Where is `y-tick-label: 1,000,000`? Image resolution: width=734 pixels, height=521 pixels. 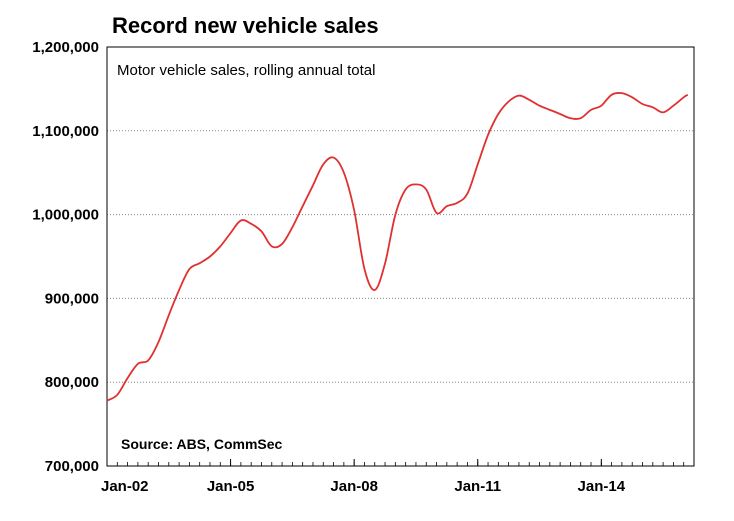
y-tick-label: 1,000,000 is located at coordinates (65, 215).